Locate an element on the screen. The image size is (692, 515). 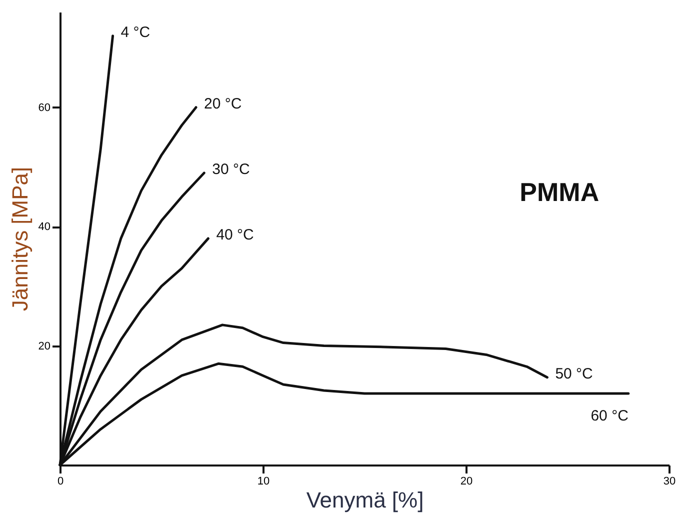
x-tick-label: 30 is located at coordinates (669, 482).